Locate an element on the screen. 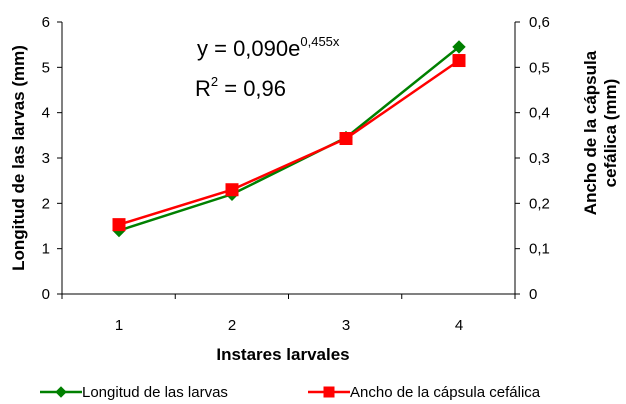  right-y-axis-title-line1: Ancho de la cápsula is located at coordinates (590, 132).